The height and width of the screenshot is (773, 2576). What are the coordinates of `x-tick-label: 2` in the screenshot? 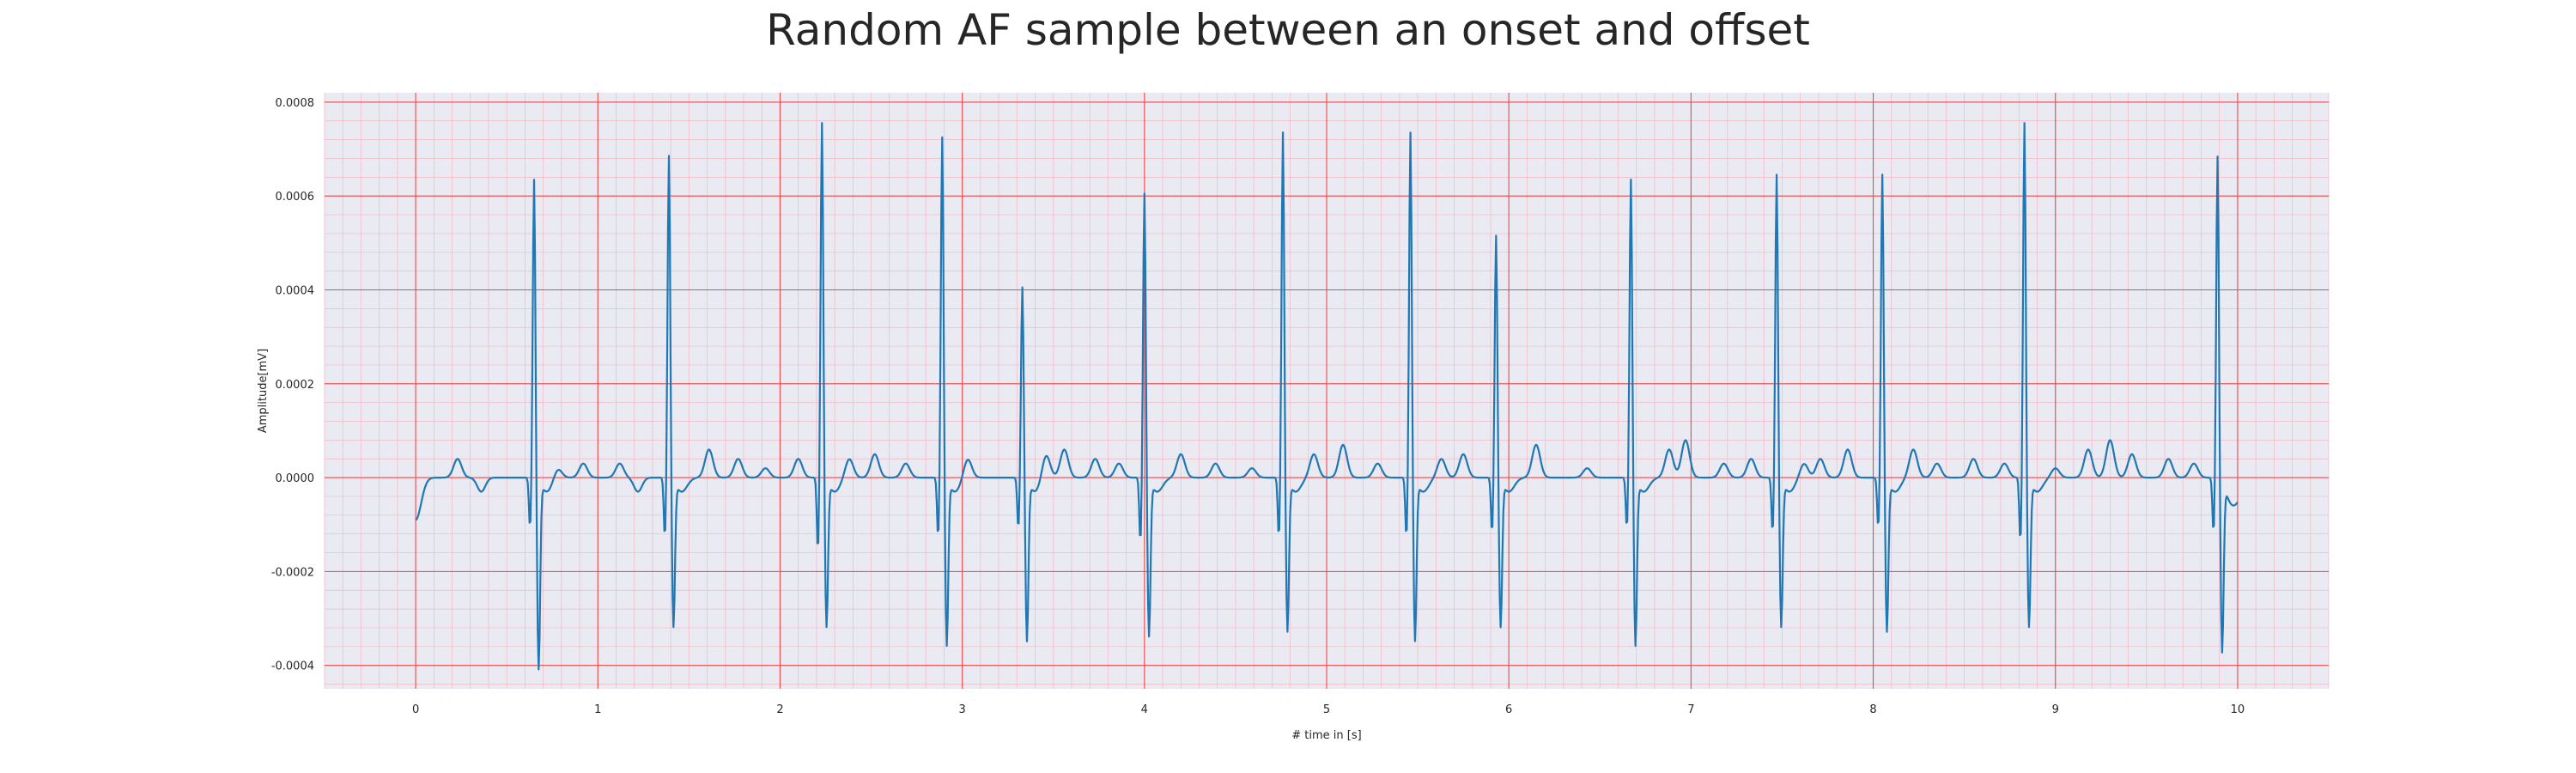 It's located at (779, 709).